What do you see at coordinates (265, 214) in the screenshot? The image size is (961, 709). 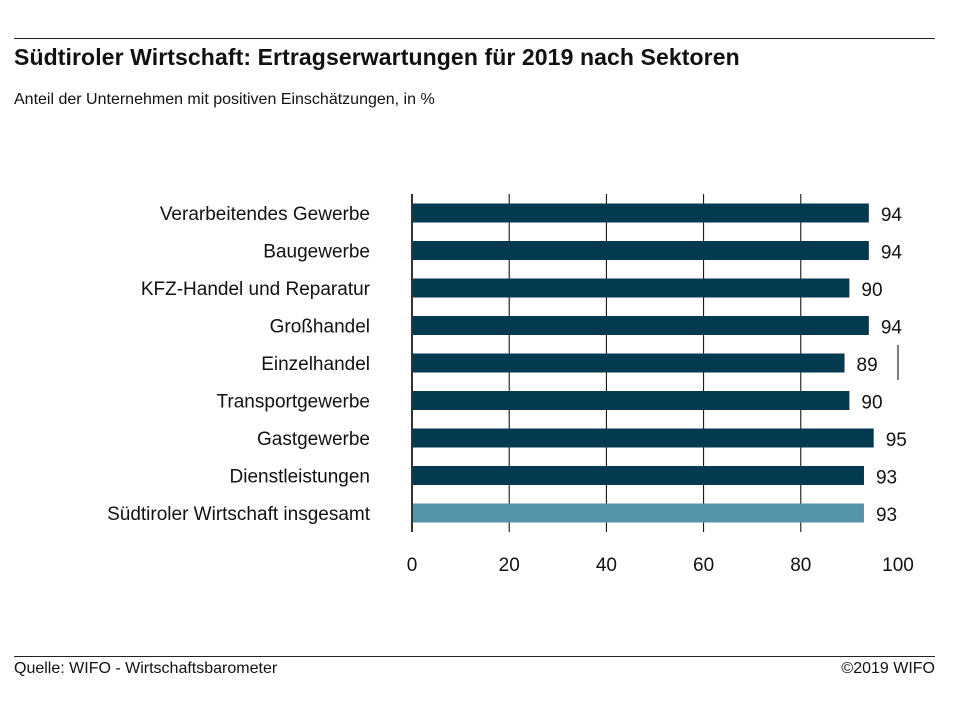 I see `category-label: Verarbeitendes Gewerbe` at bounding box center [265, 214].